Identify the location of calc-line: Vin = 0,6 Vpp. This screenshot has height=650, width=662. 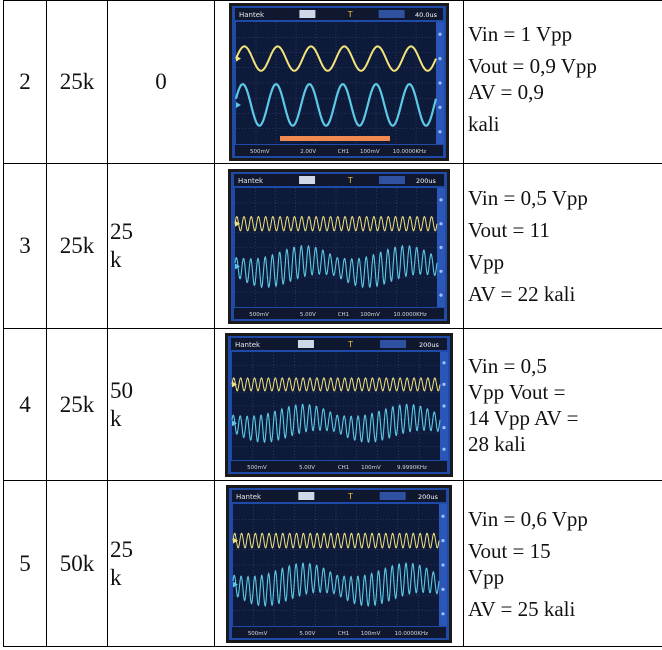
(528, 518).